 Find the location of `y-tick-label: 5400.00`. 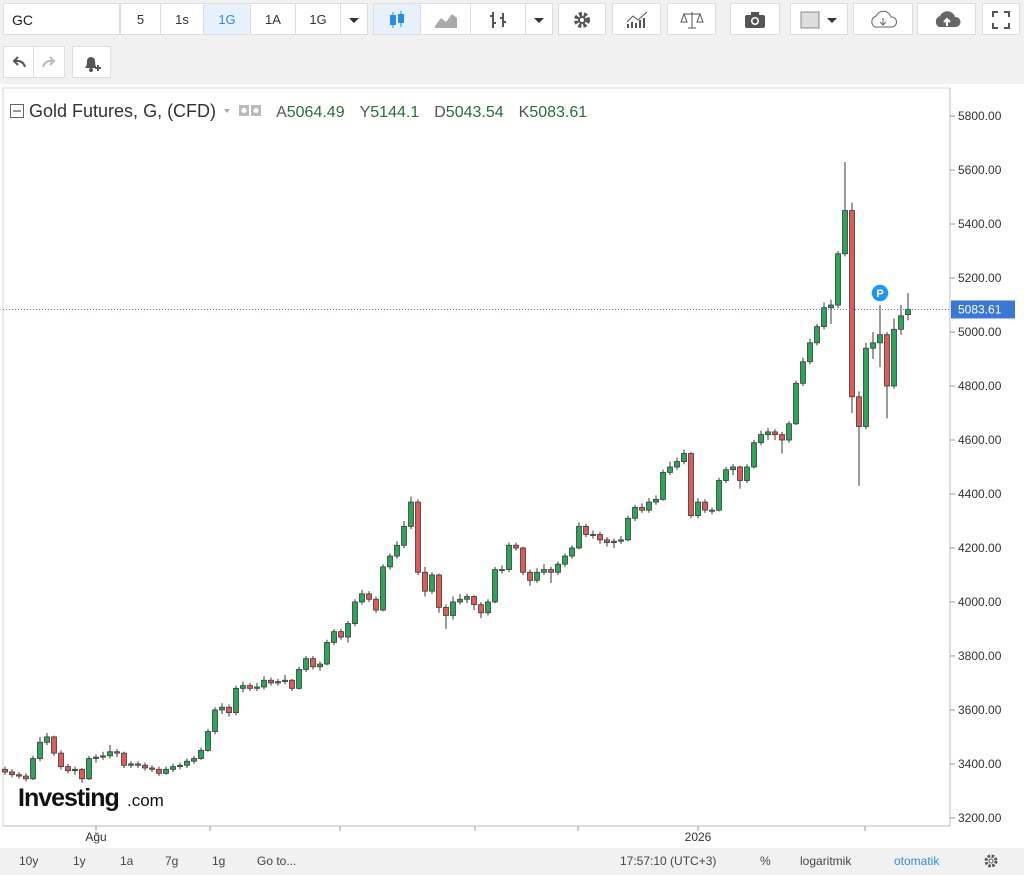

y-tick-label: 5400.00 is located at coordinates (980, 224).